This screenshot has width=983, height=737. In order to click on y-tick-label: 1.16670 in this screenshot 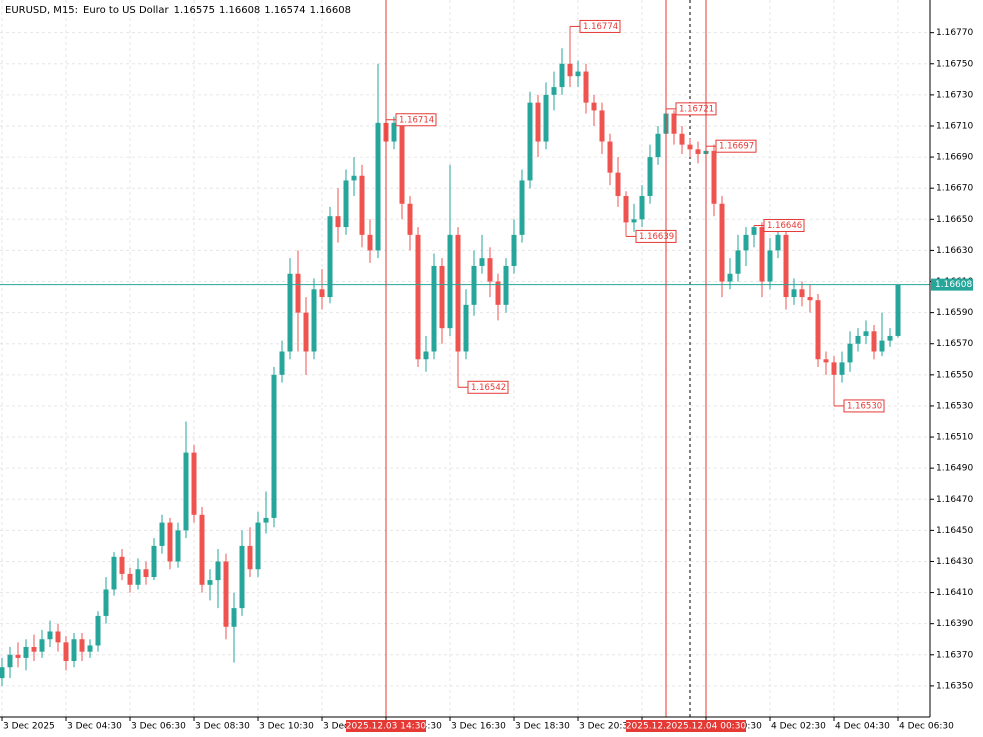, I will do `click(954, 189)`.